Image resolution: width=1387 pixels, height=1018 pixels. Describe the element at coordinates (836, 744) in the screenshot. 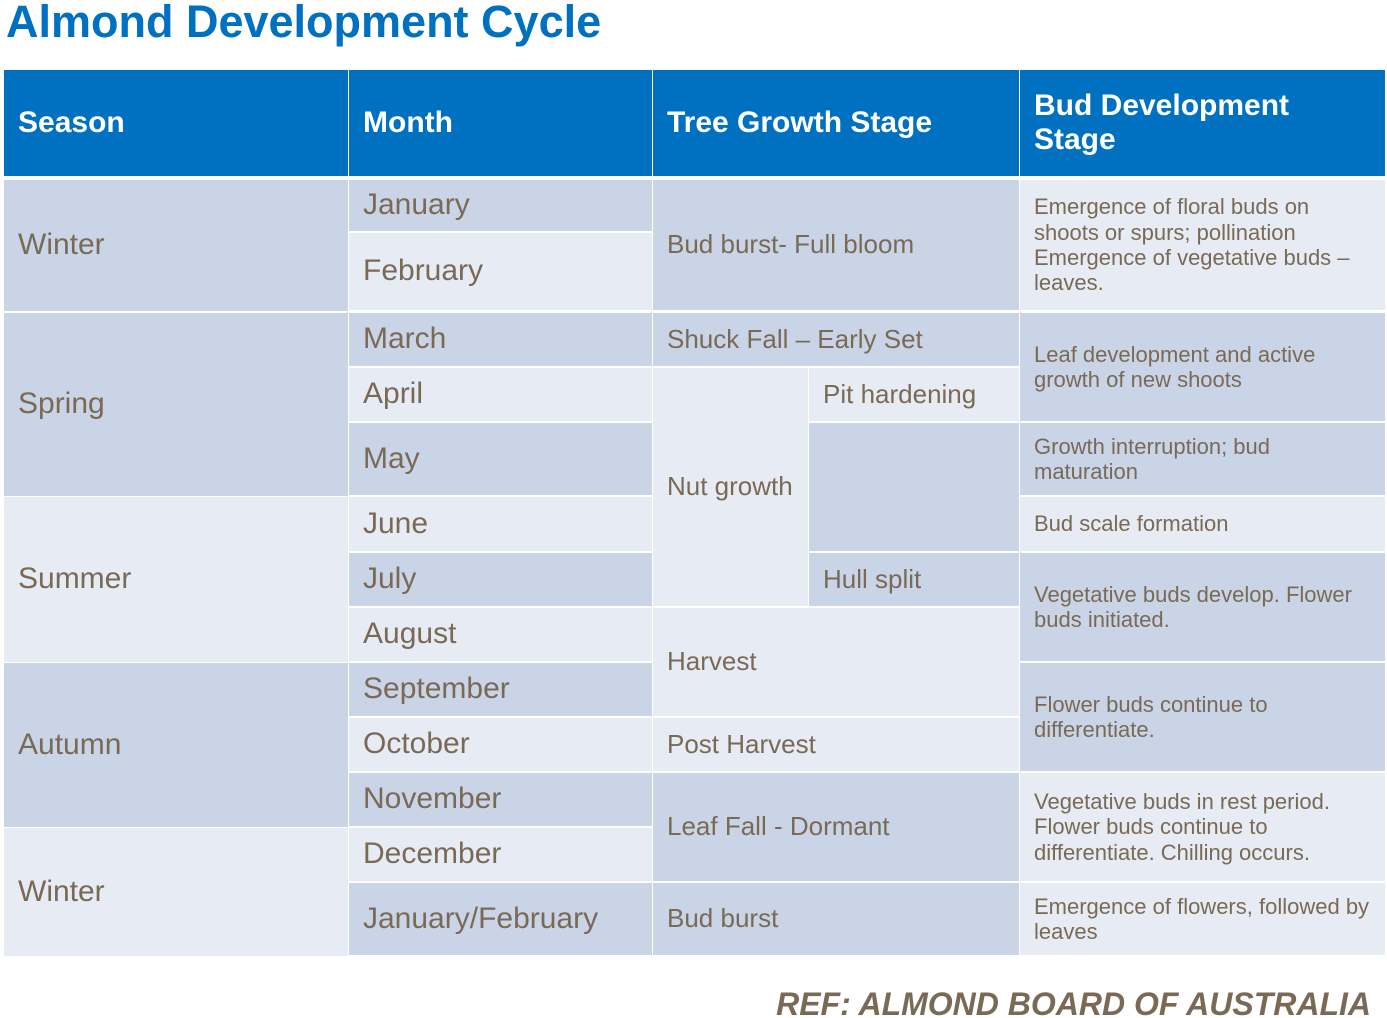

I see `tree-stage-cell: Post Harvest` at that location.